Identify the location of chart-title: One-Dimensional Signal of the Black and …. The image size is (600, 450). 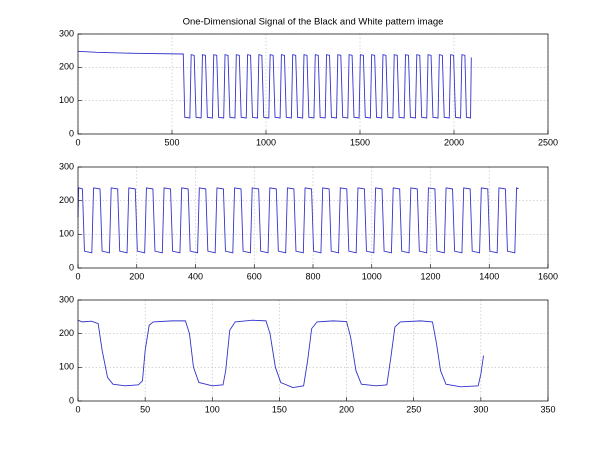
(313, 22).